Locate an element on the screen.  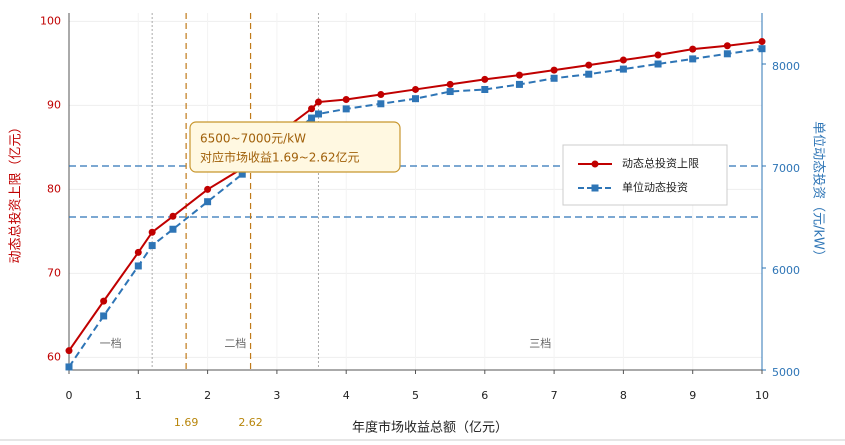
y2-tick-label: 8000 is located at coordinates (786, 66).